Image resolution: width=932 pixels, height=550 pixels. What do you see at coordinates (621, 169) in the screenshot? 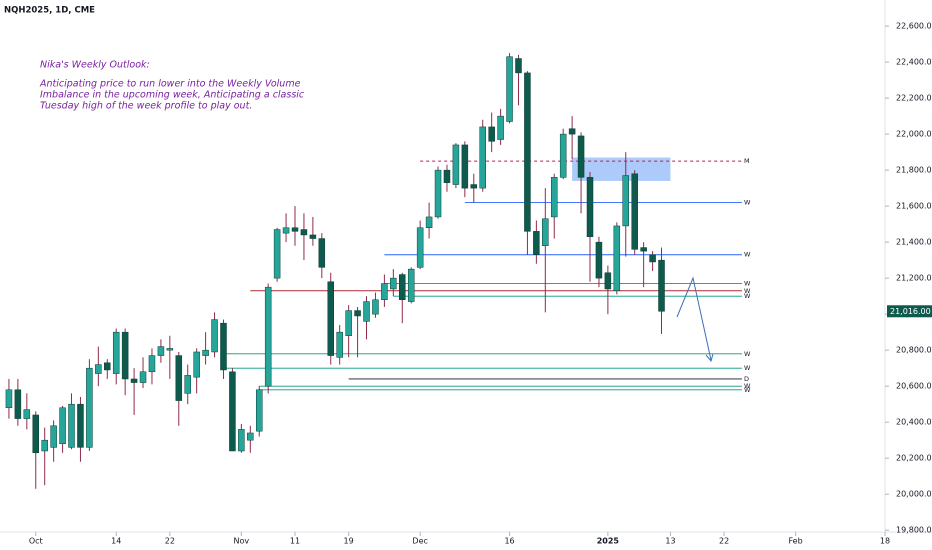
I see `imbalance-zone` at bounding box center [621, 169].